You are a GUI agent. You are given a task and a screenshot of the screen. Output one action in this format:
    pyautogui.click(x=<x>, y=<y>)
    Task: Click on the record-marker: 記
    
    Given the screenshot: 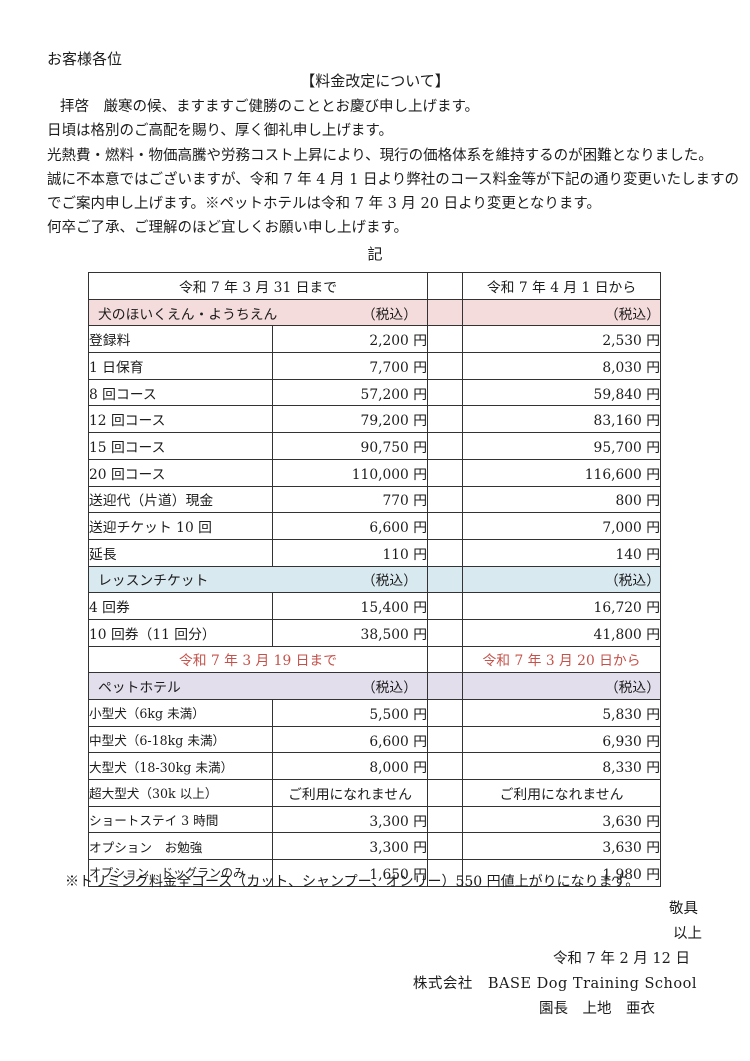 What is the action you would take?
    pyautogui.click(x=375, y=254)
    